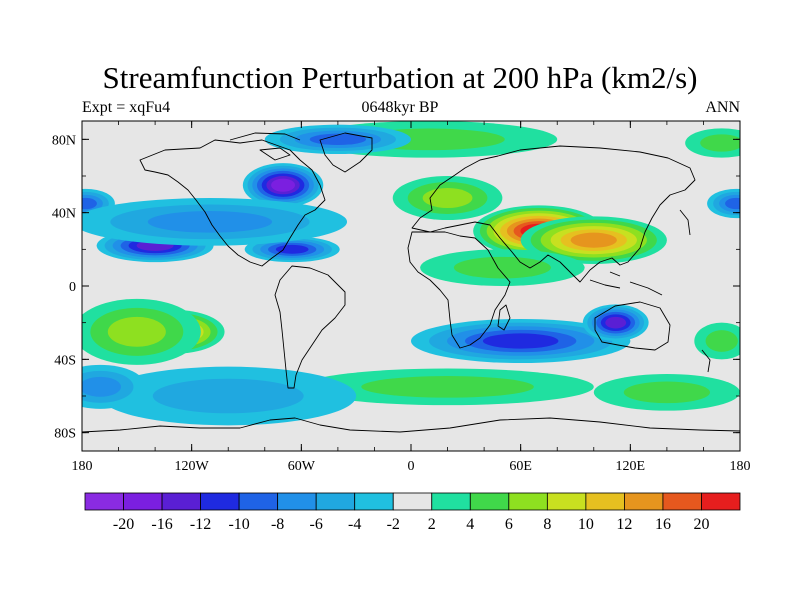 The width and height of the screenshot is (800, 600). What do you see at coordinates (123, 524) in the screenshot?
I see `colorbar-label: -20` at bounding box center [123, 524].